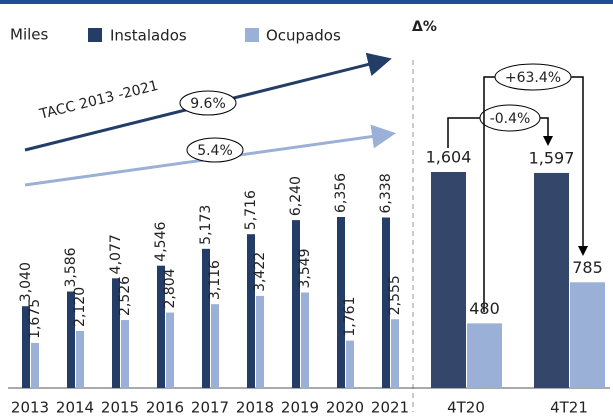 Image resolution: width=613 pixels, height=420 pixels. I want to click on data-label: 5,716, so click(251, 210).